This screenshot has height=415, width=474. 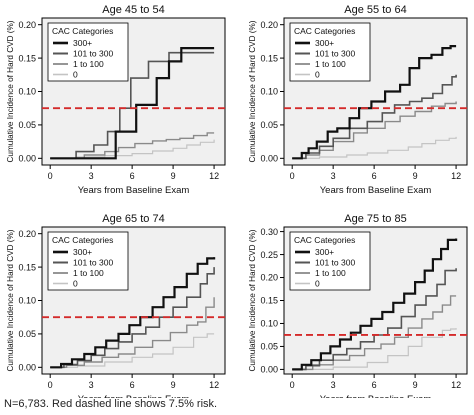 What do you see at coordinates (375, 10) in the screenshot?
I see `panel-title: Age 55 to 64` at bounding box center [375, 10].